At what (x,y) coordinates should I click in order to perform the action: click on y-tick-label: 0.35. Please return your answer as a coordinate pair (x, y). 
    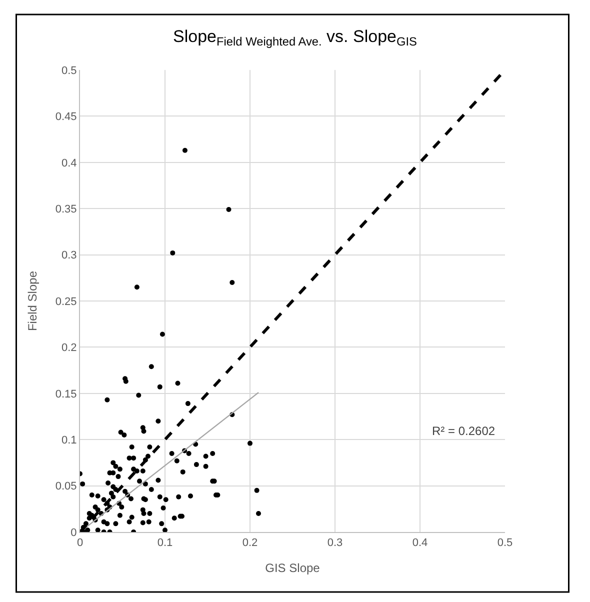
    Looking at the image, I should click on (66, 209).